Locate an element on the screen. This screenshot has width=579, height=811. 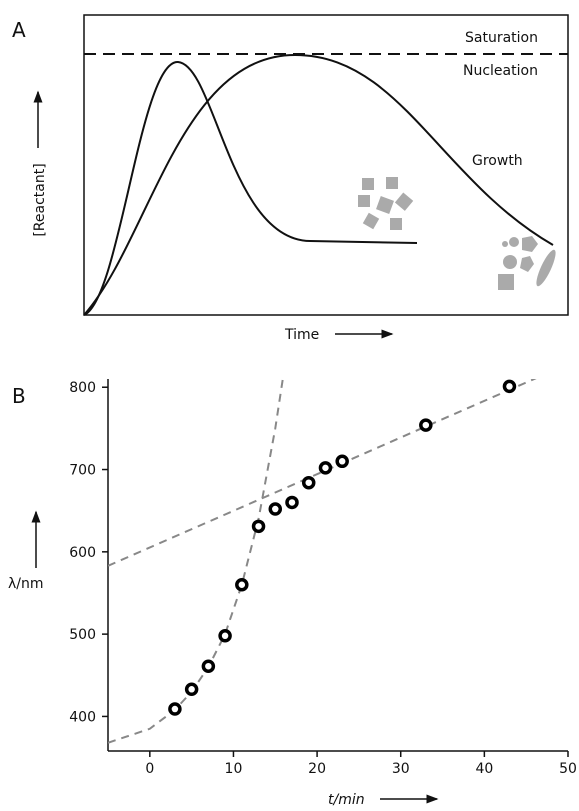
growth-label: Growth is located at coordinates (497, 161).